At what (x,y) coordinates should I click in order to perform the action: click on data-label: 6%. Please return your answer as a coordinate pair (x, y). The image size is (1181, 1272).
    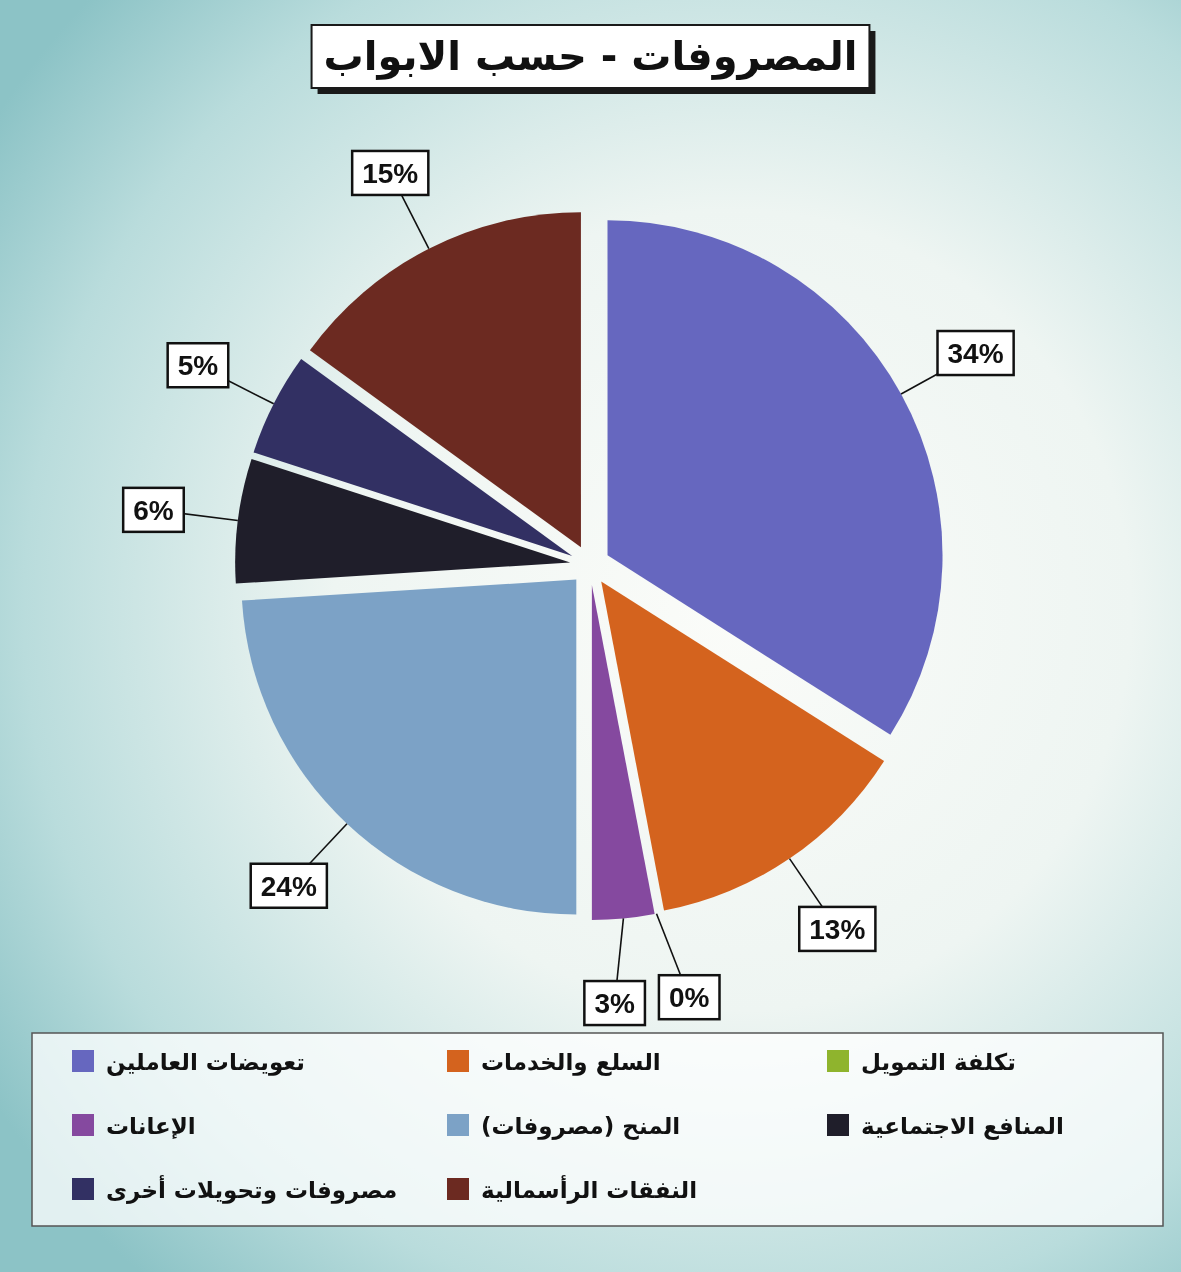
    Looking at the image, I should click on (153, 510).